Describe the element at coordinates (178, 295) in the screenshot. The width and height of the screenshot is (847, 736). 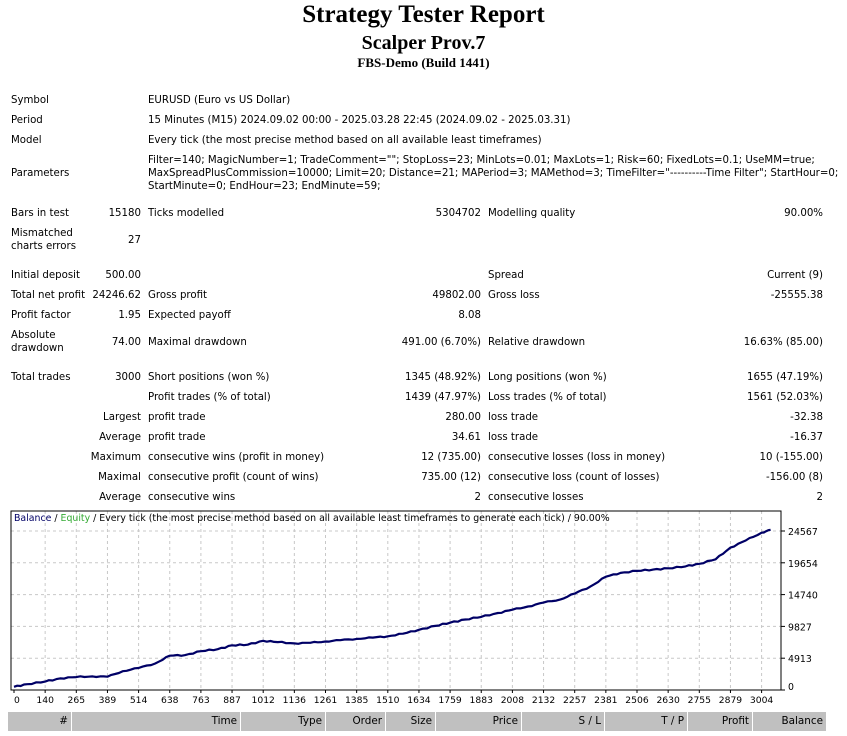
I see `gross-profit-label: Gross profit` at that location.